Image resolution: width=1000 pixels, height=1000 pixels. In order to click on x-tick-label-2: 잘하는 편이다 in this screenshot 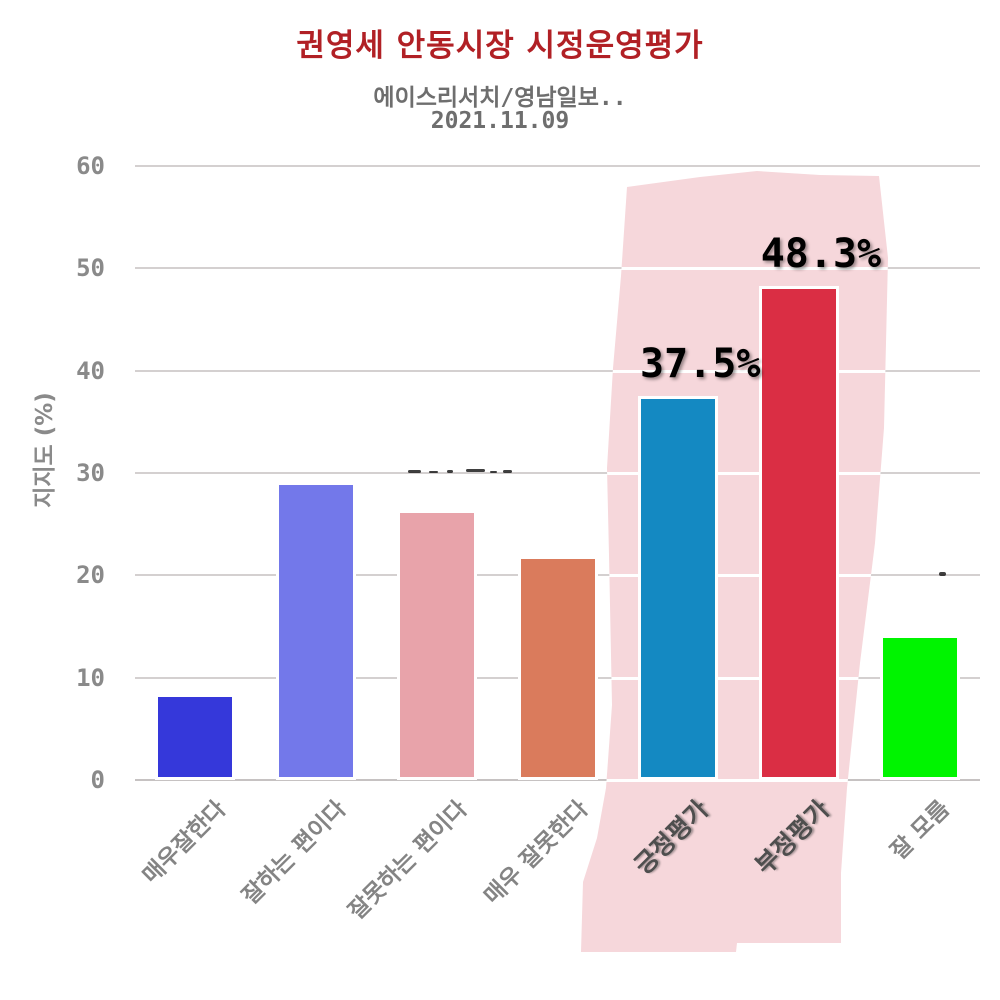, I will do `click(294, 852)`.